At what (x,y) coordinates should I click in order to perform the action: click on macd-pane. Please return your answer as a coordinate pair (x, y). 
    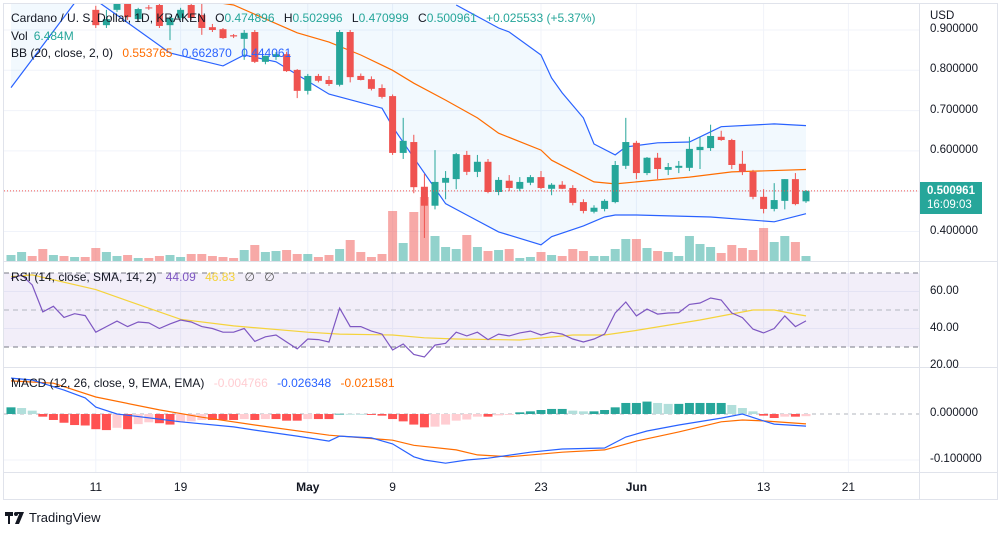
    Looking at the image, I should click on (461, 420).